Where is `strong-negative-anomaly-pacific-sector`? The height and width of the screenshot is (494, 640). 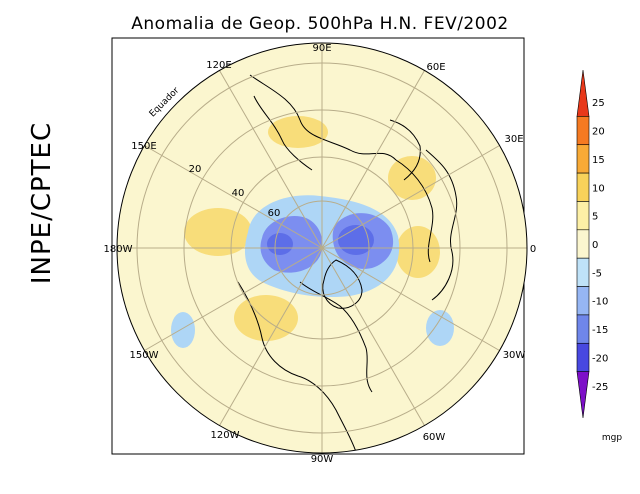
strong-negative-anomaly-pacific-sector is located at coordinates (280, 244).